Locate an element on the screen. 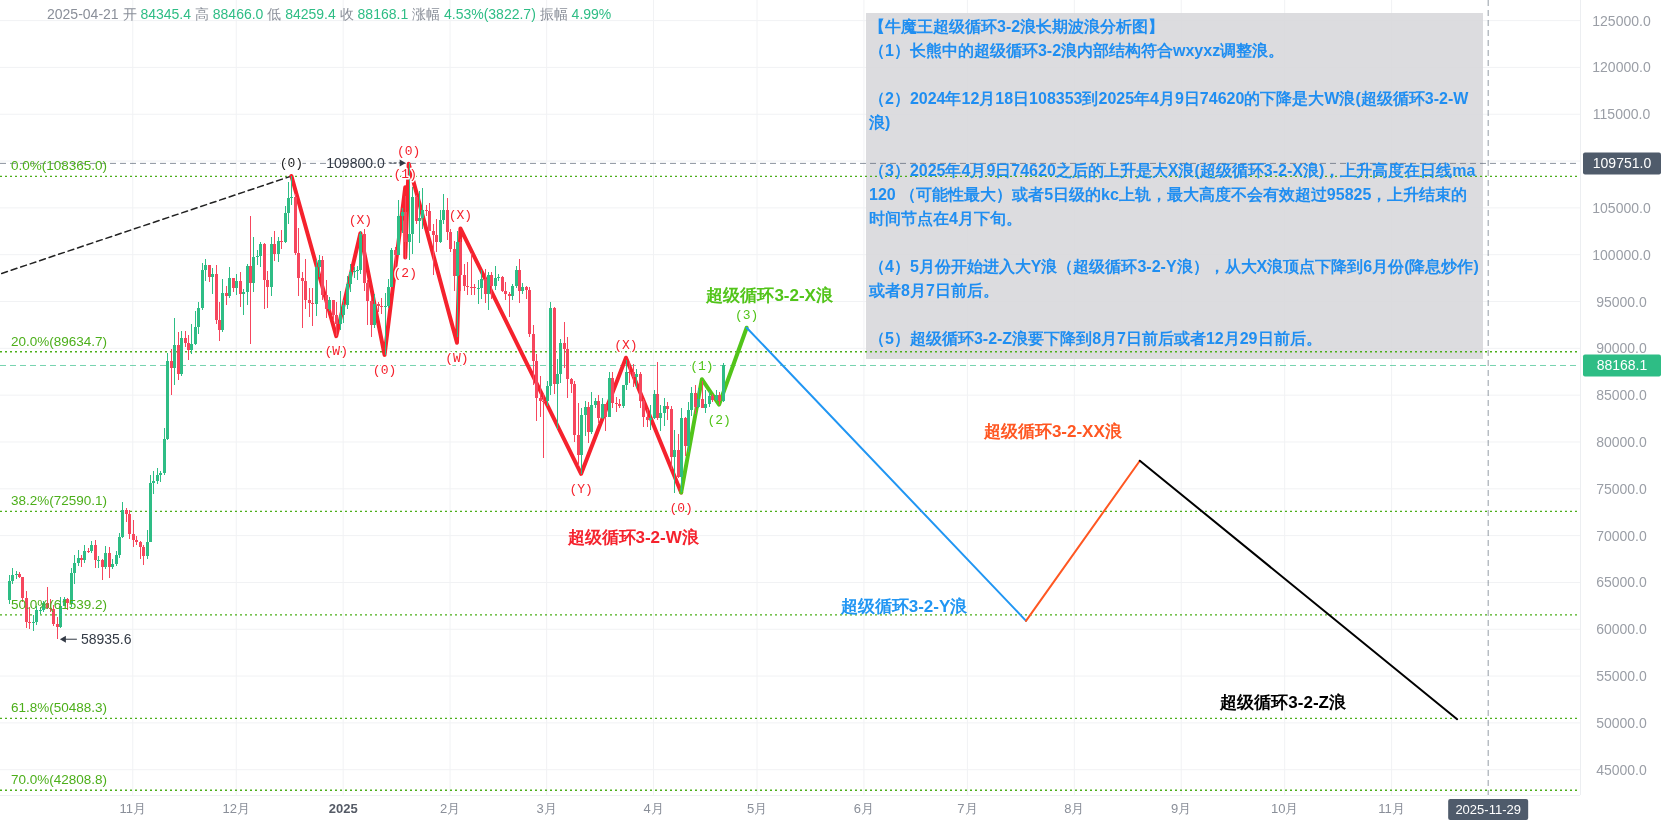 This screenshot has width=1661, height=828. annotation: 58935.6 is located at coordinates (106, 639).